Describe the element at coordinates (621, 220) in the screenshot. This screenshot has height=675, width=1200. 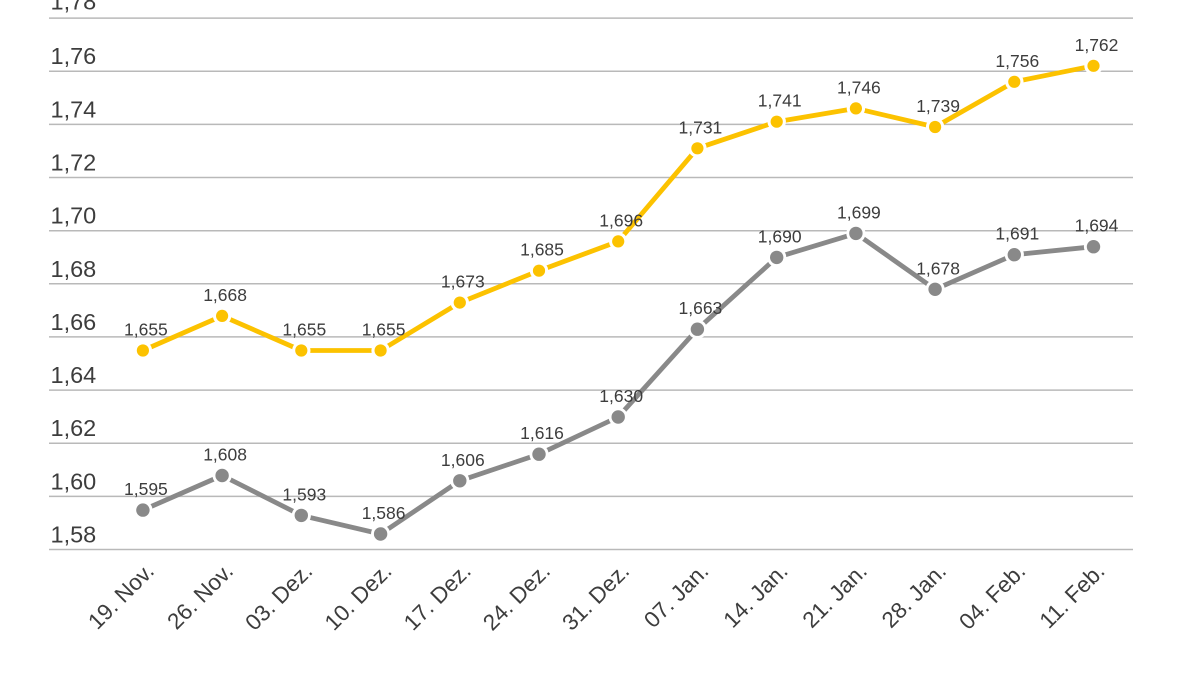
I see `svg-text: 1,696` at that location.